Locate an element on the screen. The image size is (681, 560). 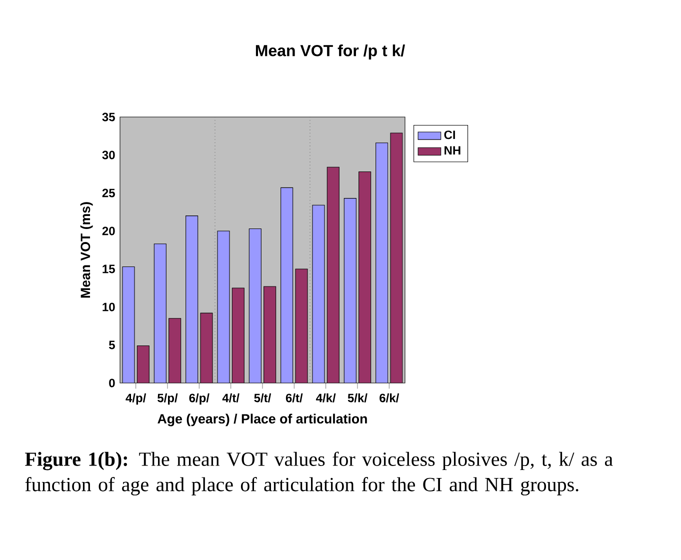
text: Figure 1(b): The mean VOT values for voiceless plosives /p, t, k/ as a function of age and place of articulation for the CI and NH groups. is located at coordinates (319, 474).